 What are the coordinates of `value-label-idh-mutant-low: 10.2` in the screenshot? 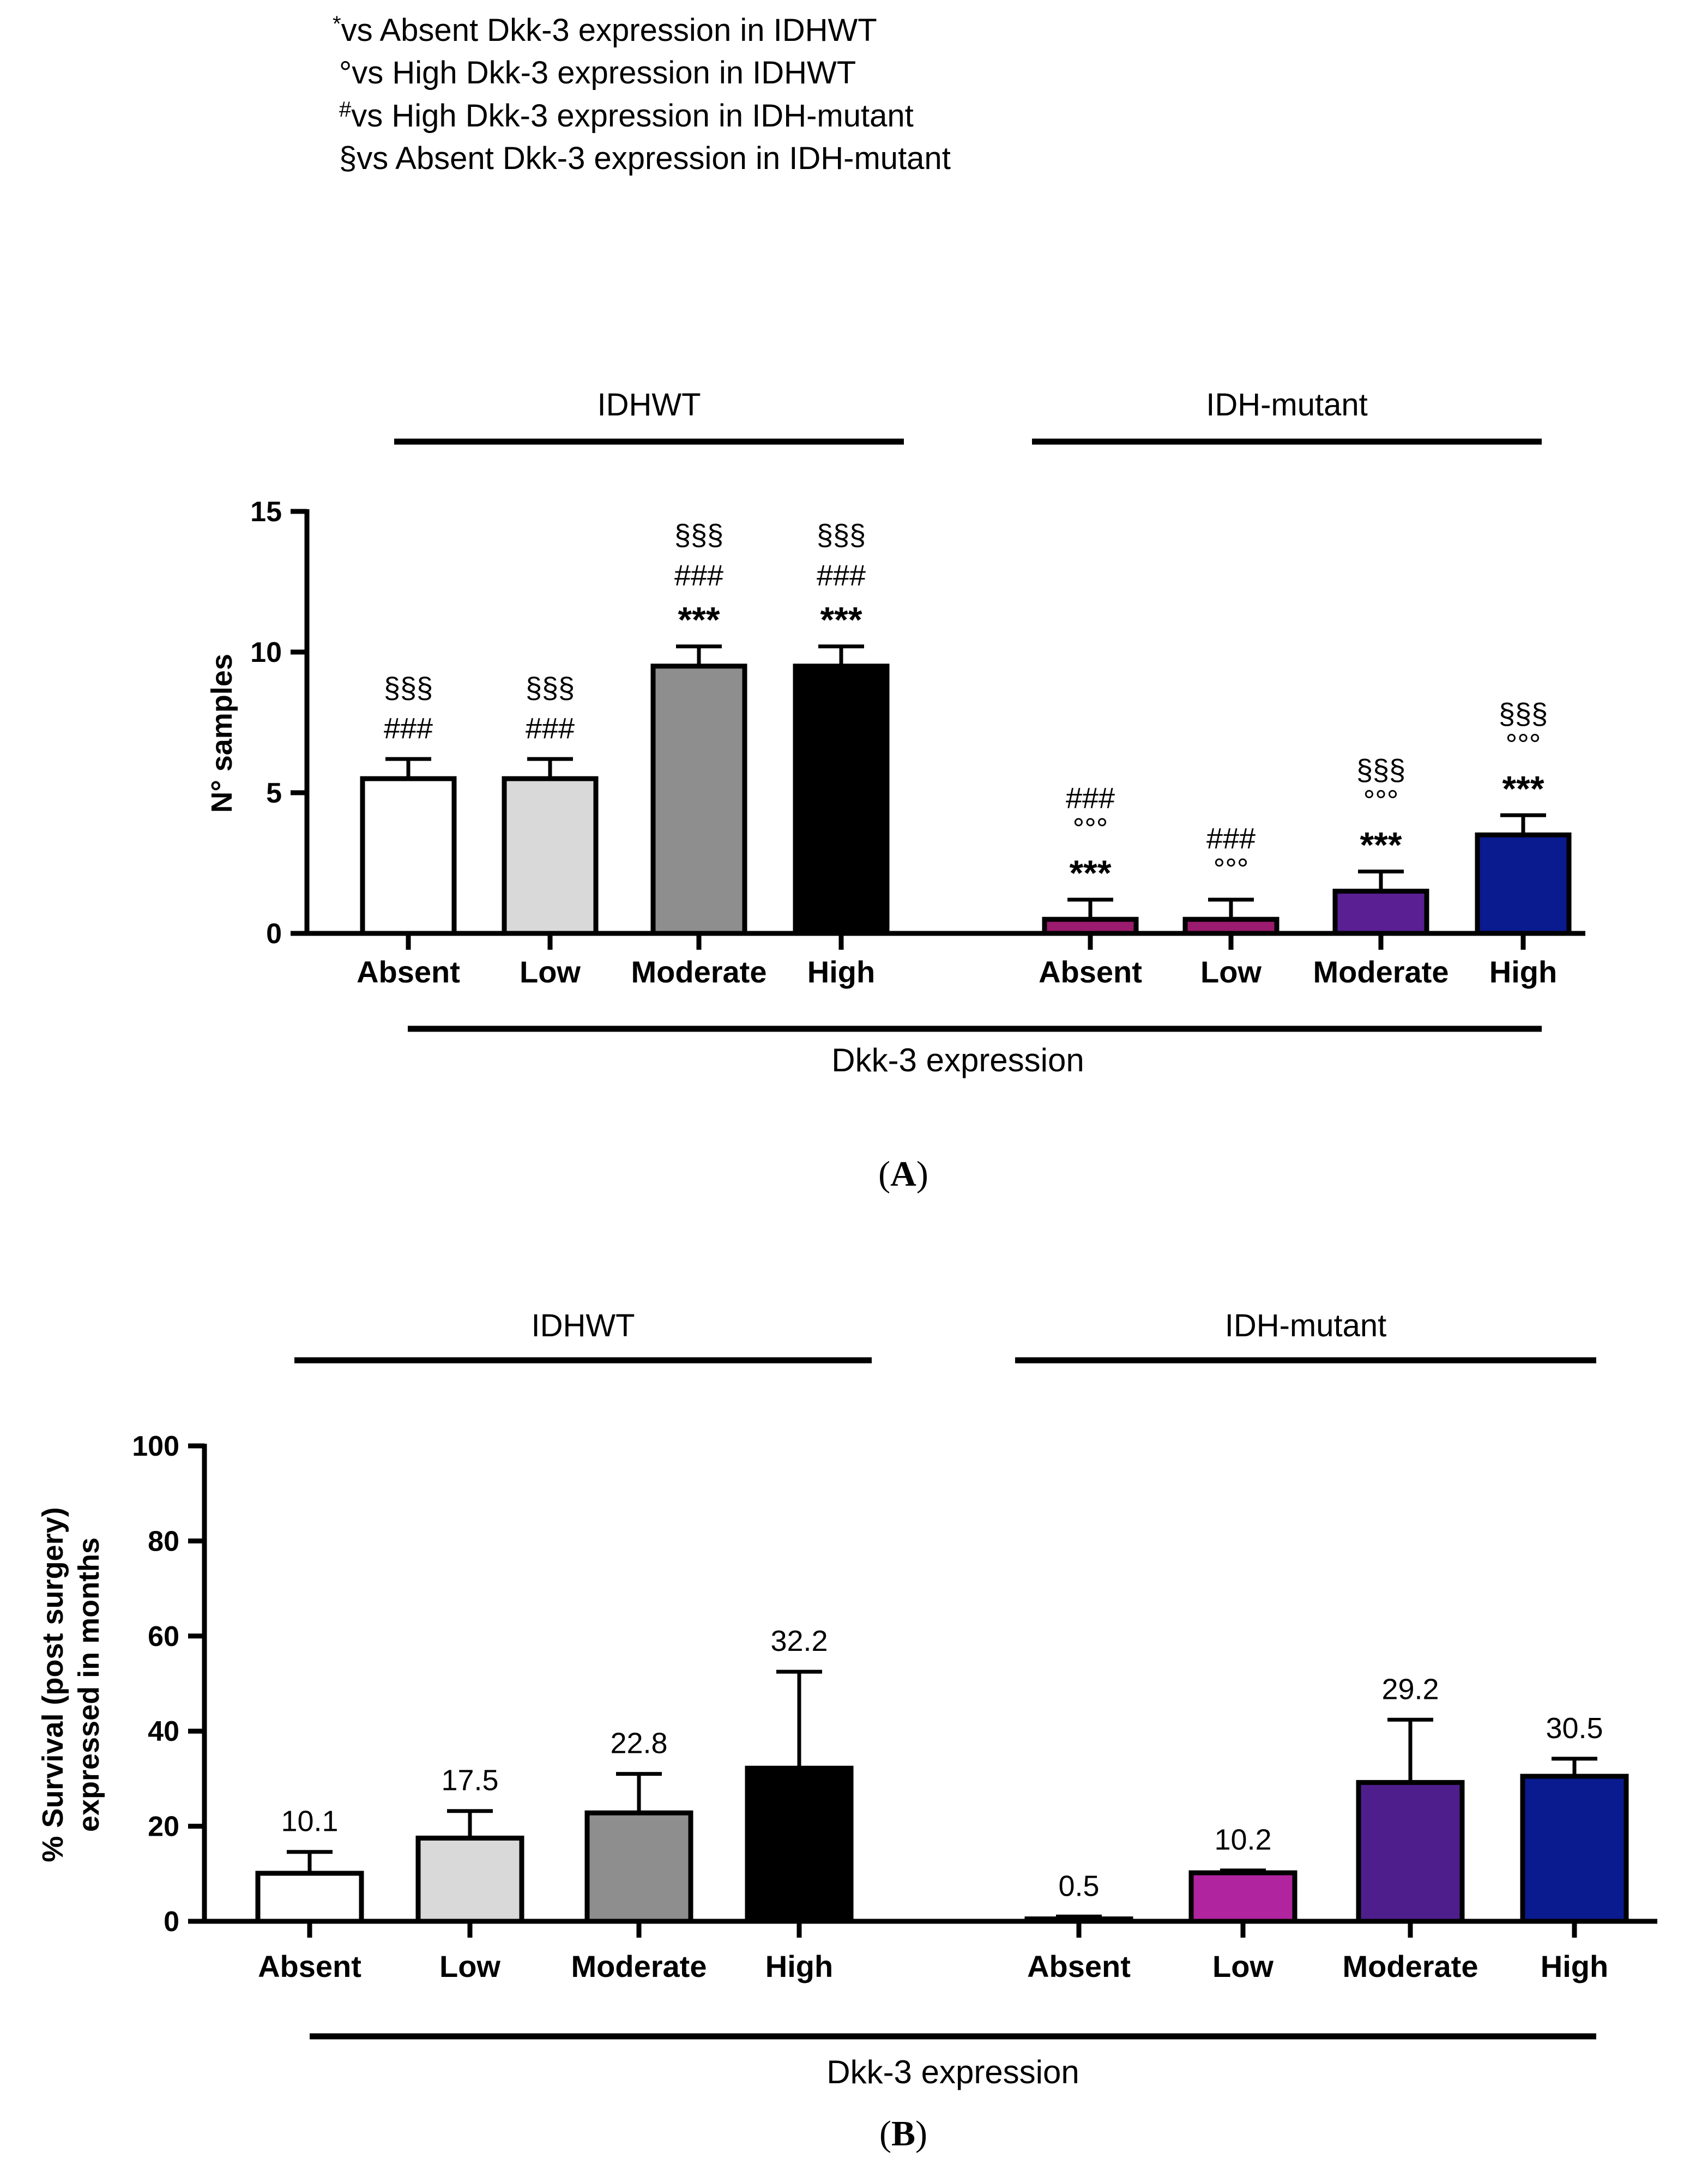 It's located at (1242, 1840).